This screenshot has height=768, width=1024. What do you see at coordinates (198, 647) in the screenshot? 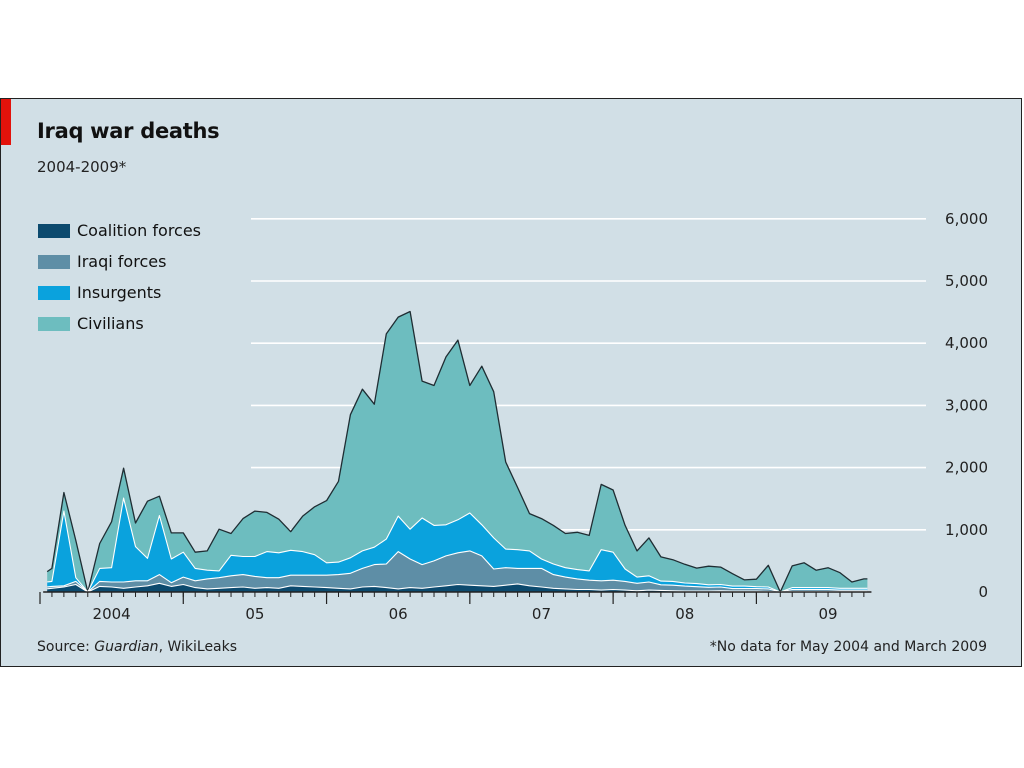
I see `source-suffix: , WikiLeaks` at bounding box center [198, 647].